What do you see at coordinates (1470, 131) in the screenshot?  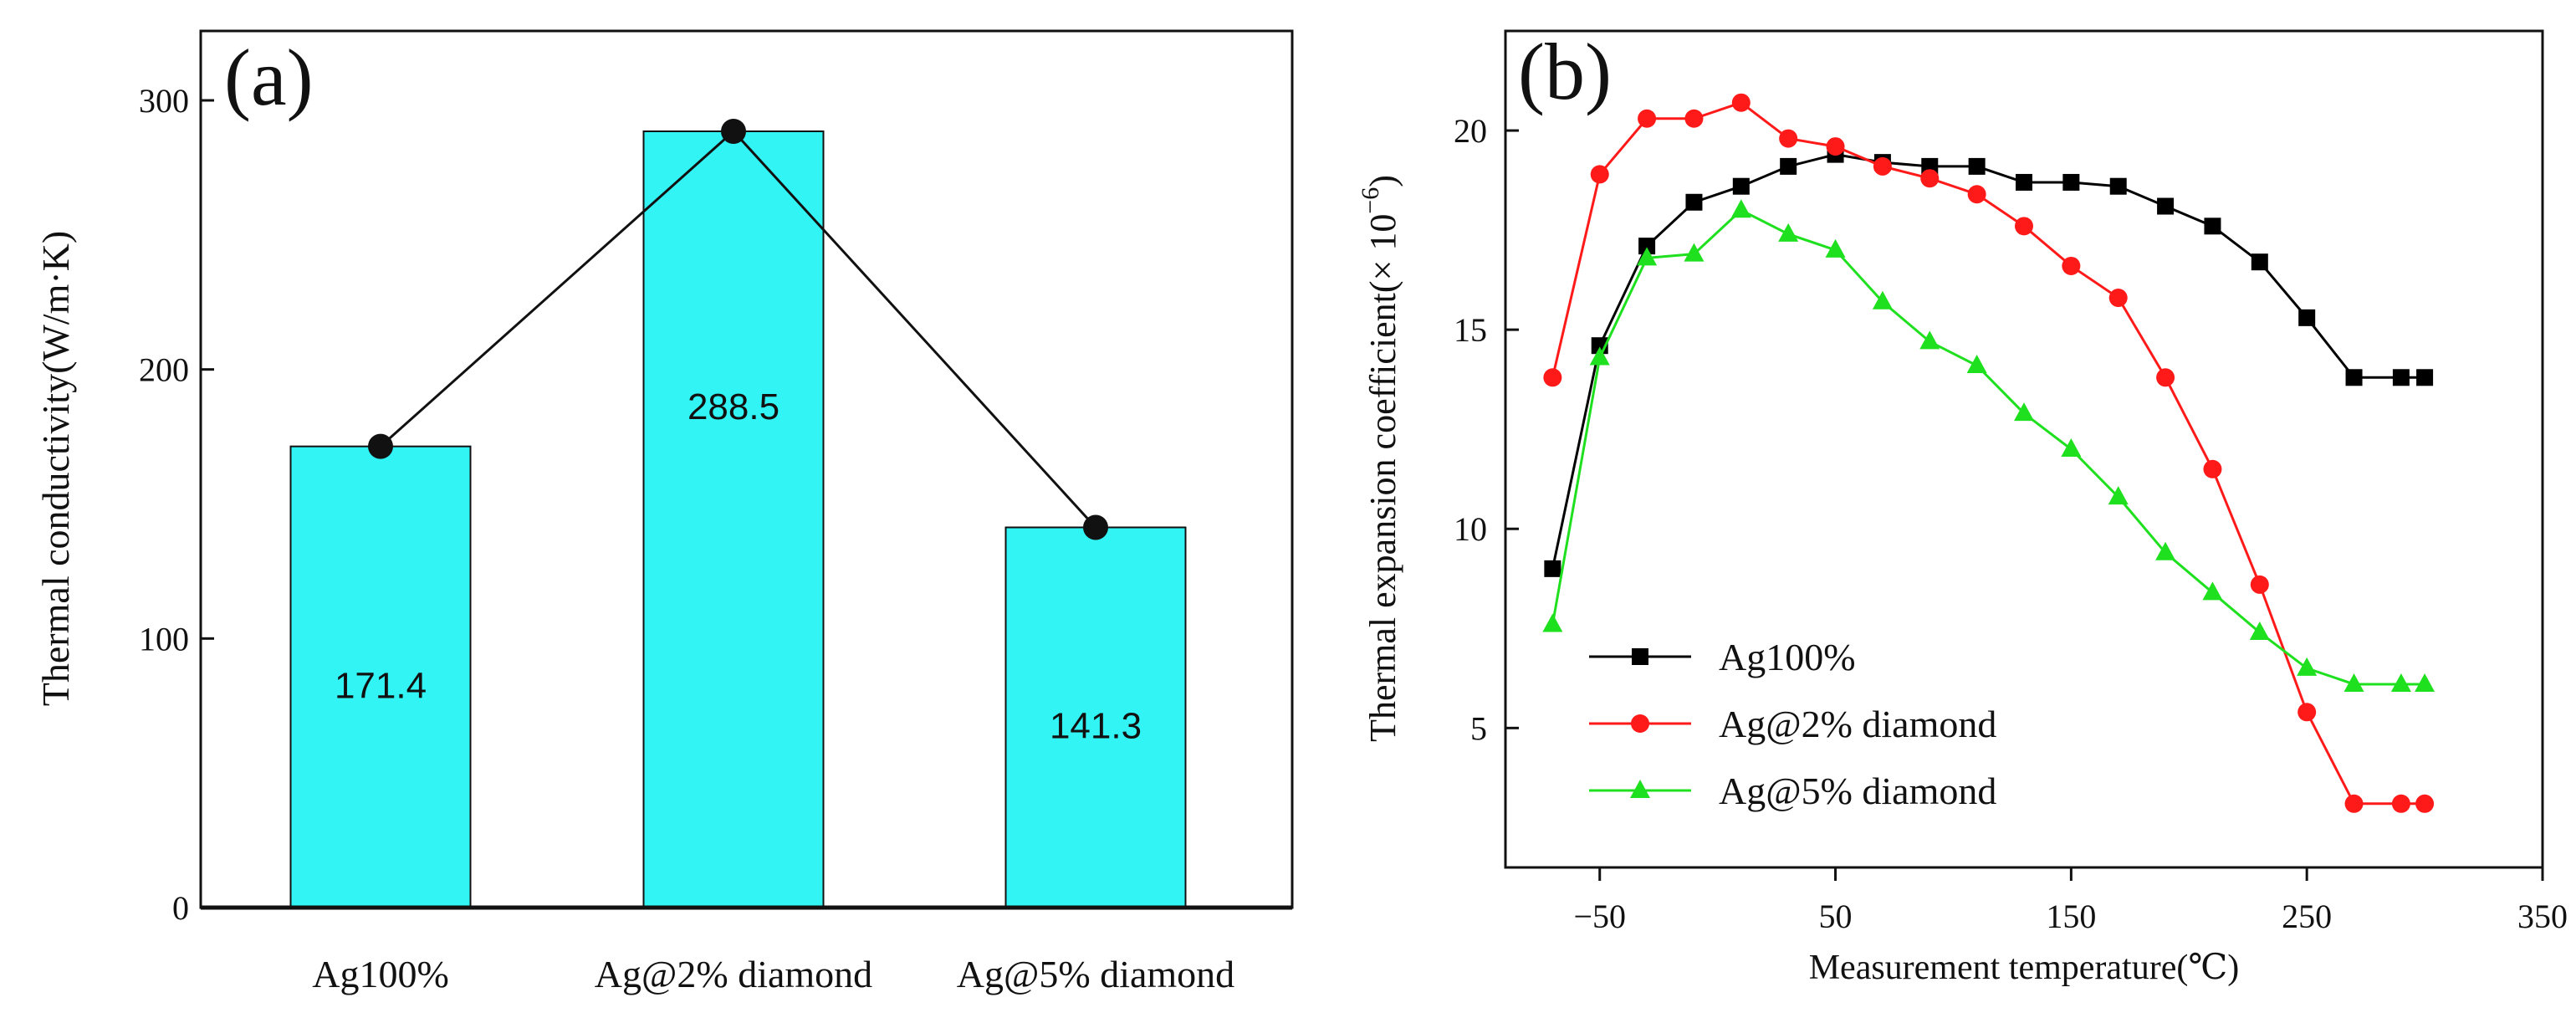 I see `b-y-tick-label-20: 20` at bounding box center [1470, 131].